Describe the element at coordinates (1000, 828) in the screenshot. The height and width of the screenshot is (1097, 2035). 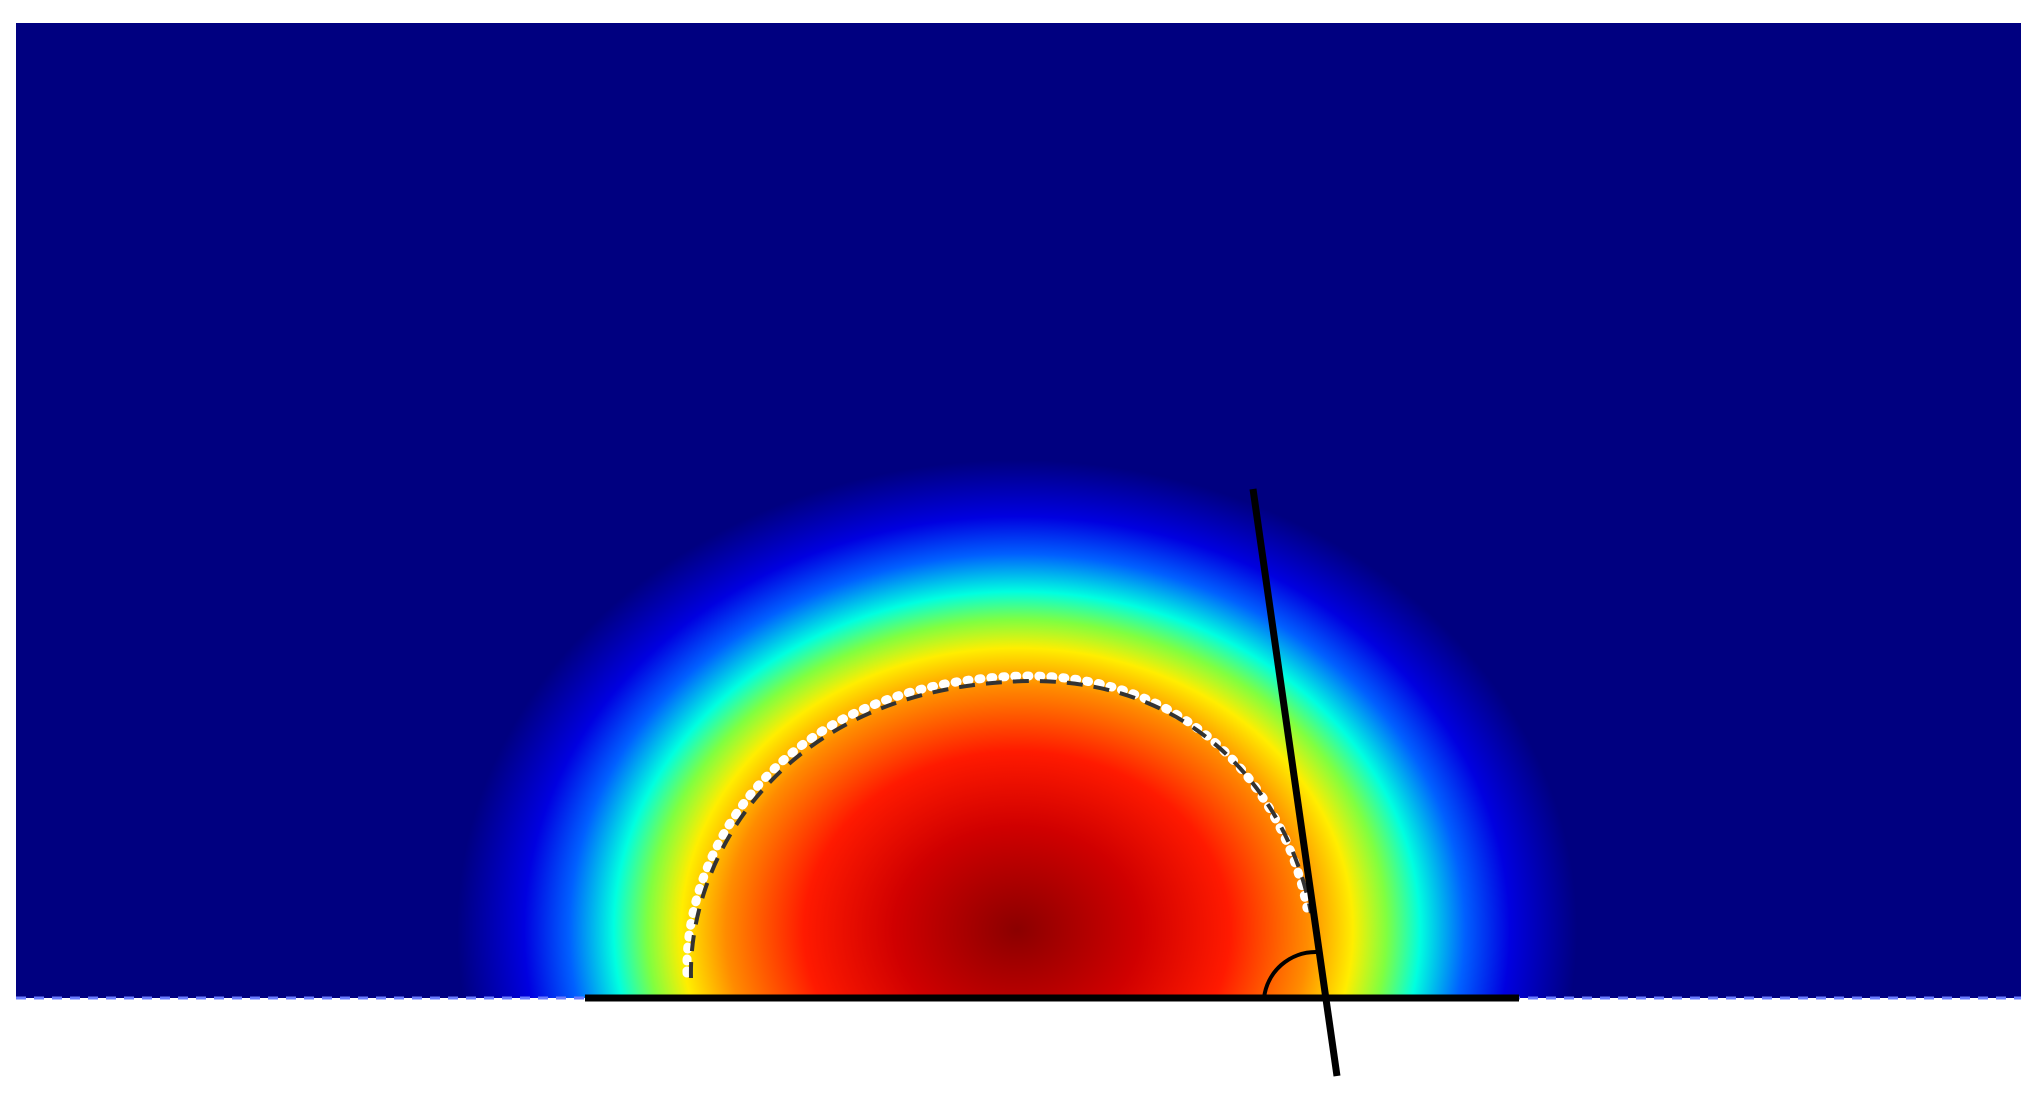
I see `interface-contour-dashed` at that location.